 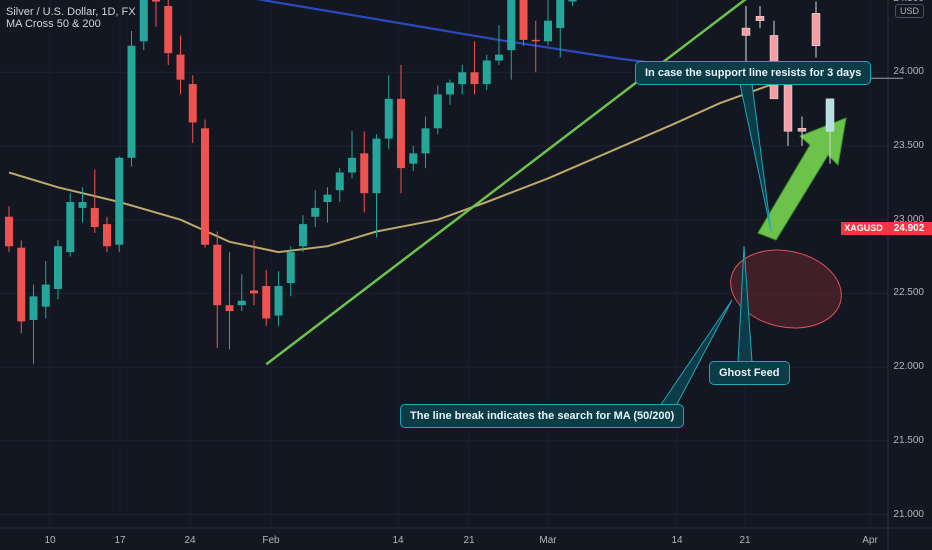 What do you see at coordinates (786, 289) in the screenshot?
I see `ghost-feed-ellipse` at bounding box center [786, 289].